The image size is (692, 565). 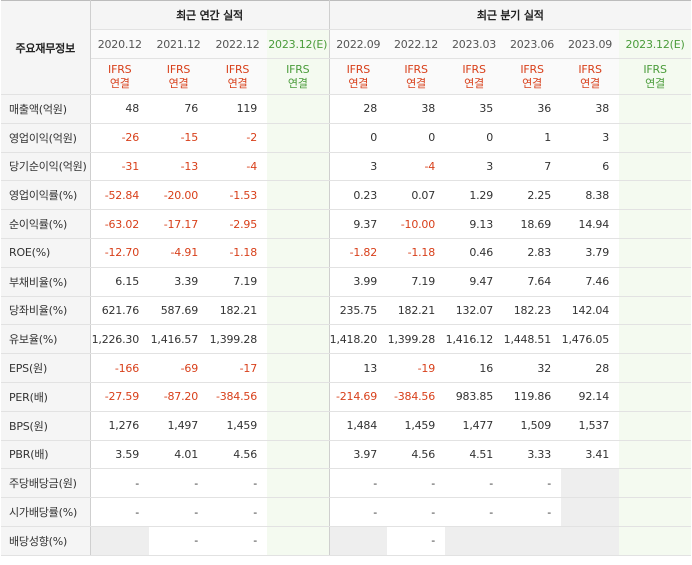 I want to click on annual-value-cell: -17.17, so click(x=178, y=224).